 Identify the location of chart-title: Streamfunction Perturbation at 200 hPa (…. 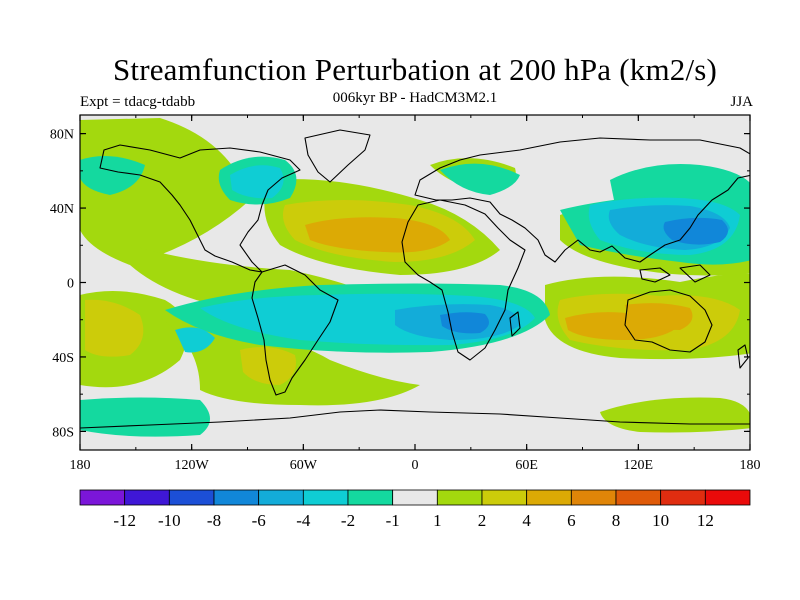
(415, 69).